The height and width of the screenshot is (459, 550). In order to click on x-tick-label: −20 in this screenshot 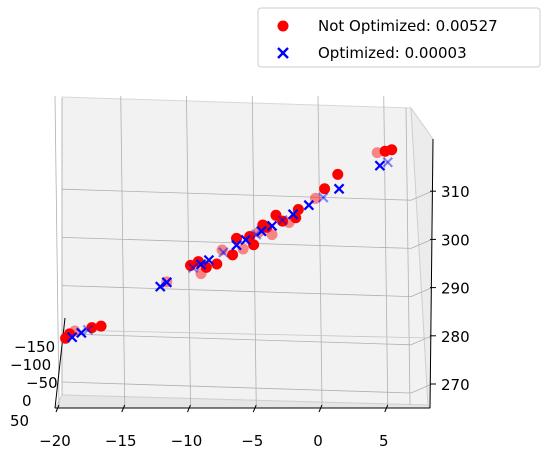, I will do `click(55, 441)`.